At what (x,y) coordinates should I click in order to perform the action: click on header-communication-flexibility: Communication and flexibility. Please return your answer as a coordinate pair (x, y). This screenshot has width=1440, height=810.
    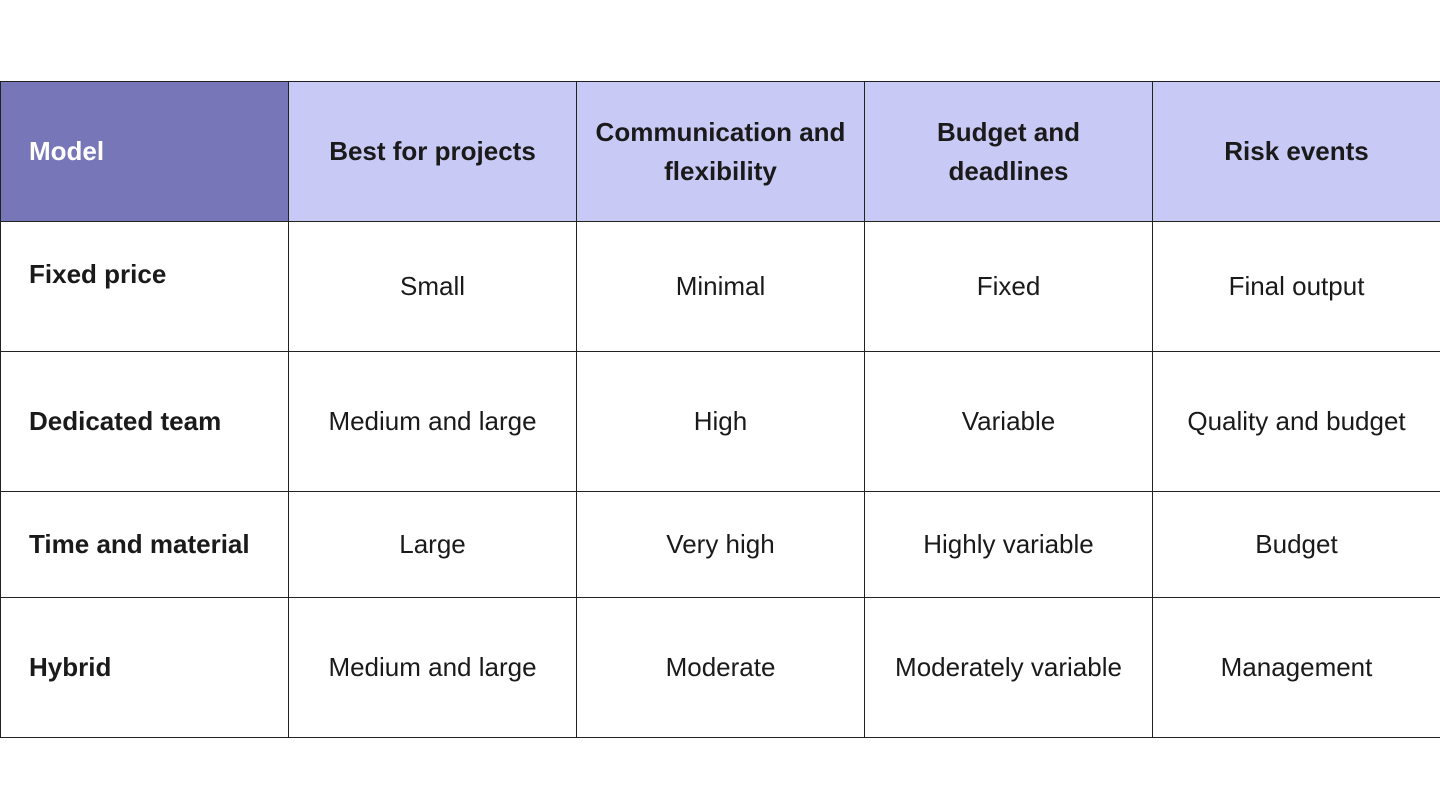
    Looking at the image, I should click on (720, 151).